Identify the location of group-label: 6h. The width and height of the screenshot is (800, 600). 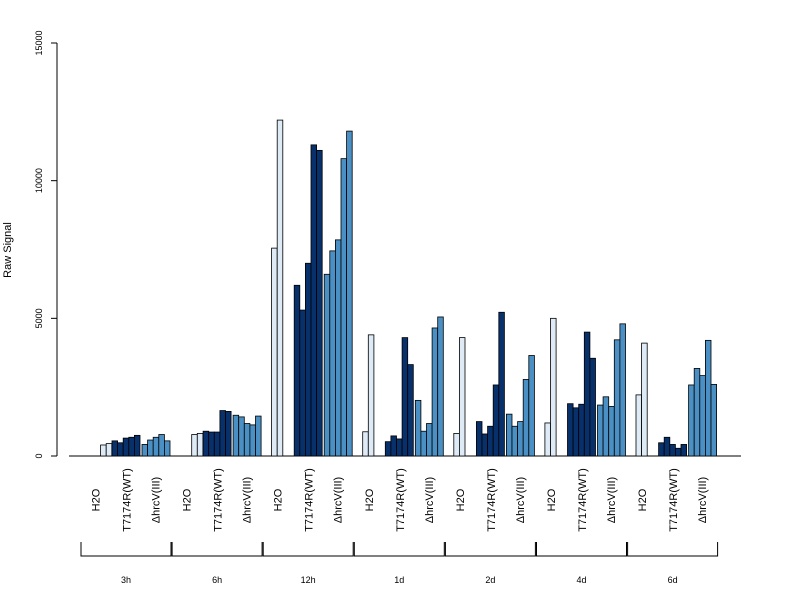
(217, 580).